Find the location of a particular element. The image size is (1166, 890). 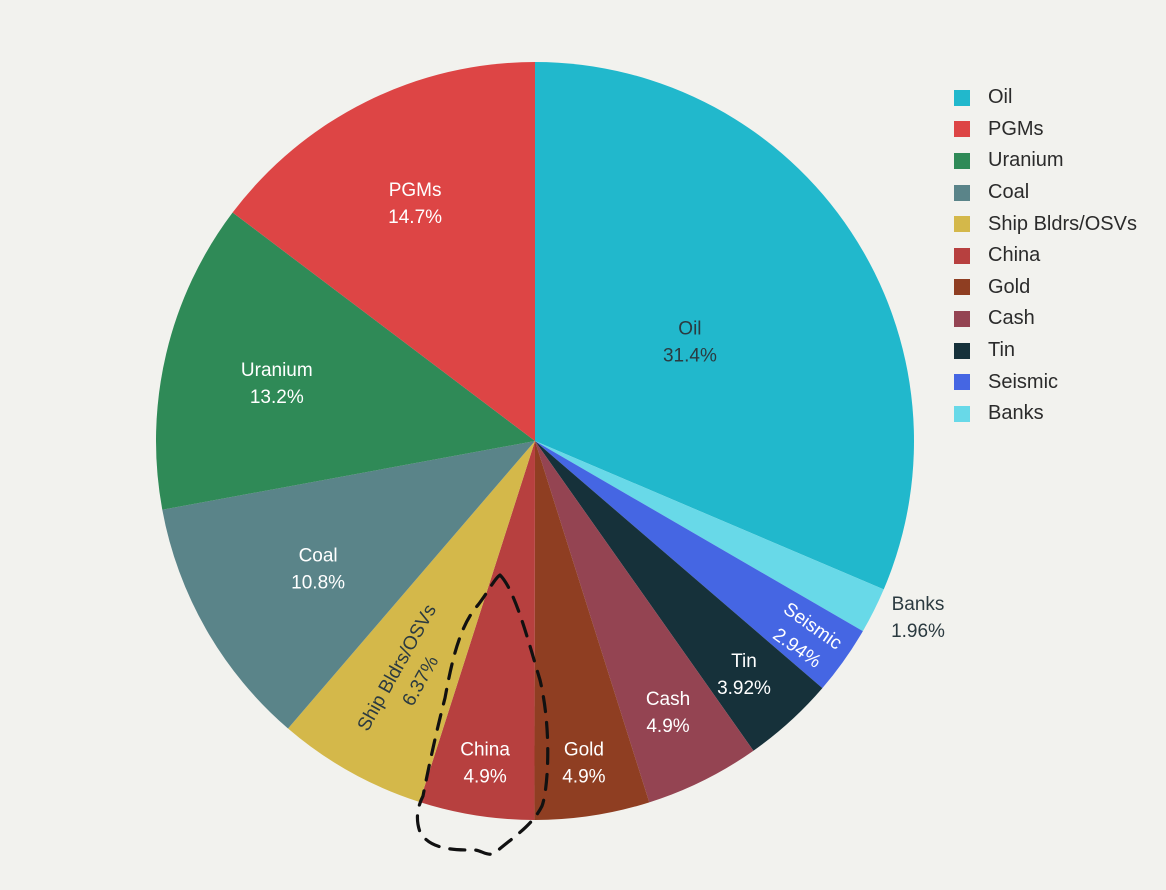

legend-item-banks: Banks is located at coordinates (1045, 414).